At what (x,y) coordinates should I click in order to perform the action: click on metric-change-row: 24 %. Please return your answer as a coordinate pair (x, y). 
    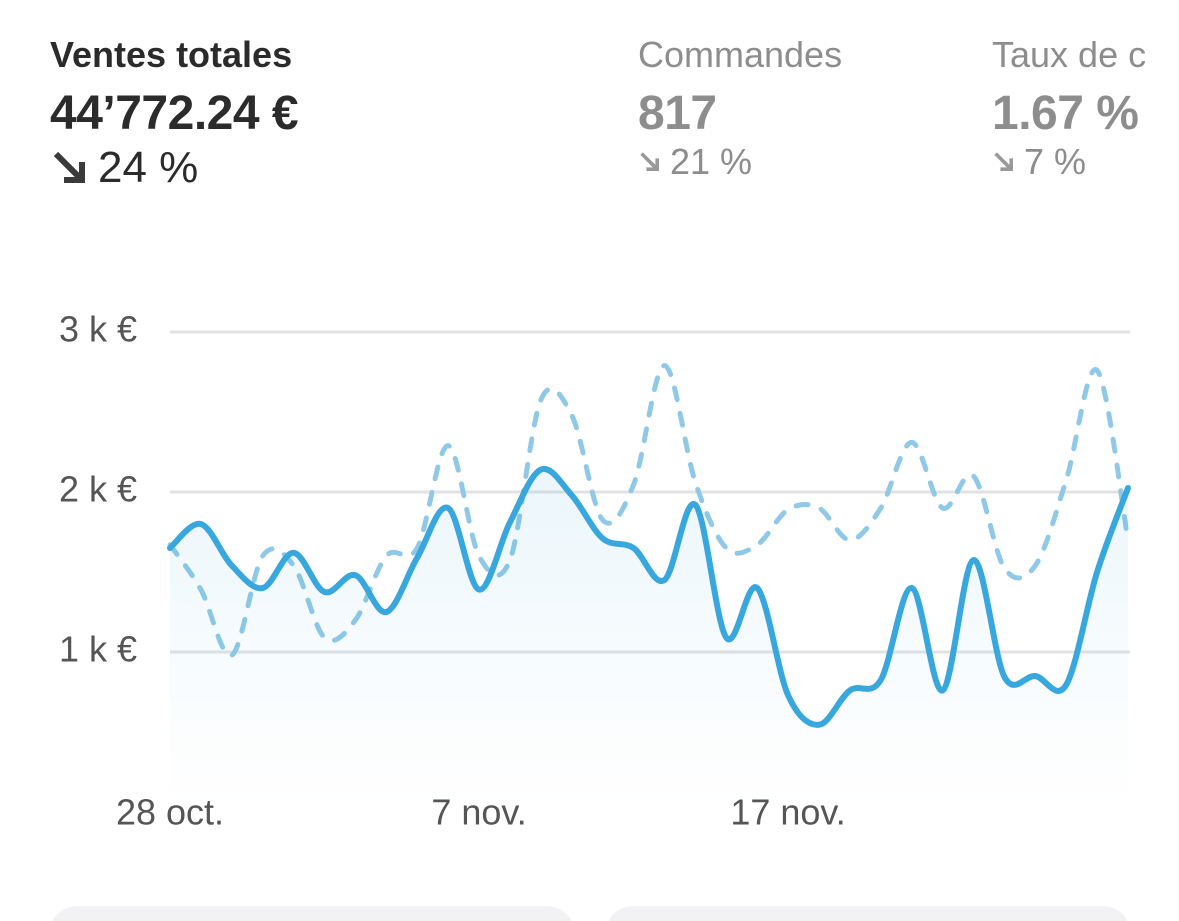
    Looking at the image, I should click on (174, 168).